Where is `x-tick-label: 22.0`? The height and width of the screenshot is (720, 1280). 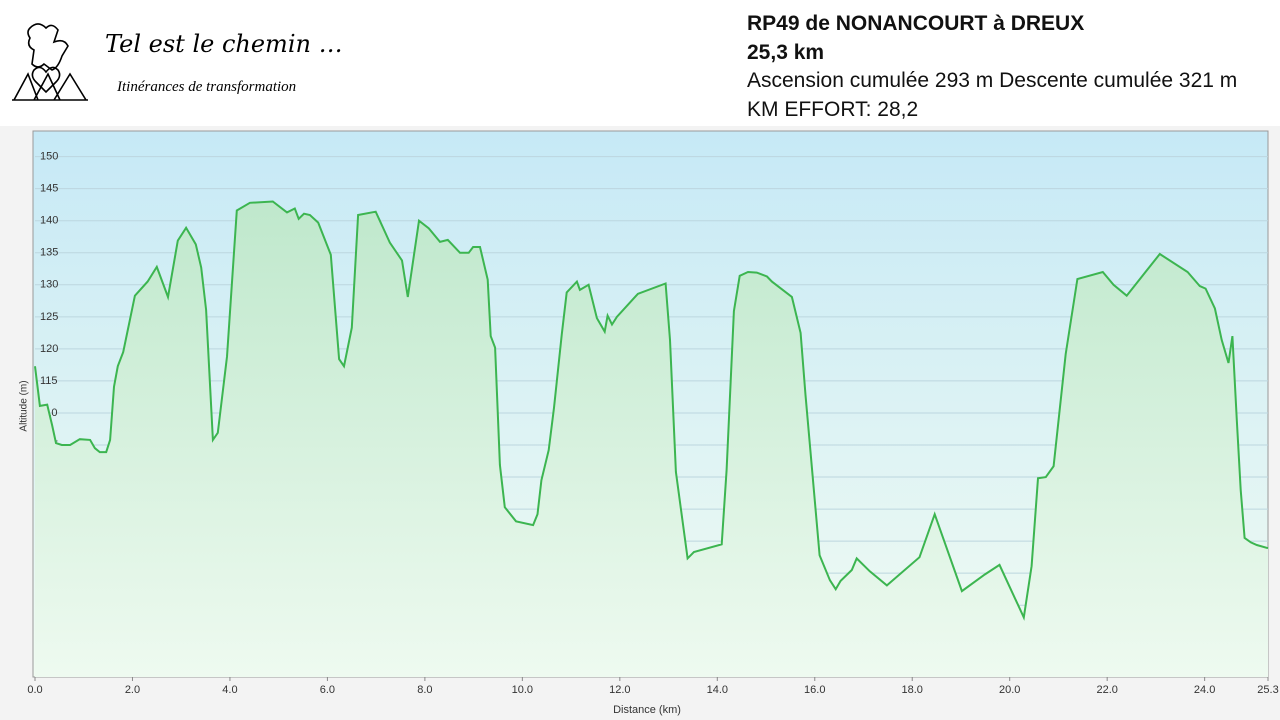
x-tick-label: 22.0 is located at coordinates (1106, 690).